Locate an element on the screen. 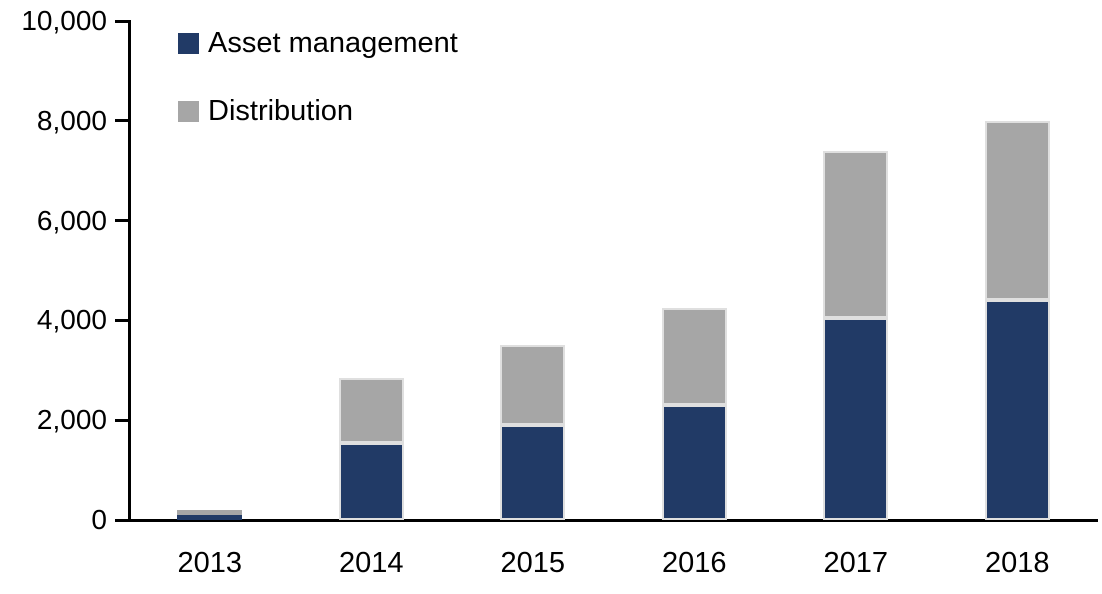  y-tick-label: 6,000 is located at coordinates (71, 220).